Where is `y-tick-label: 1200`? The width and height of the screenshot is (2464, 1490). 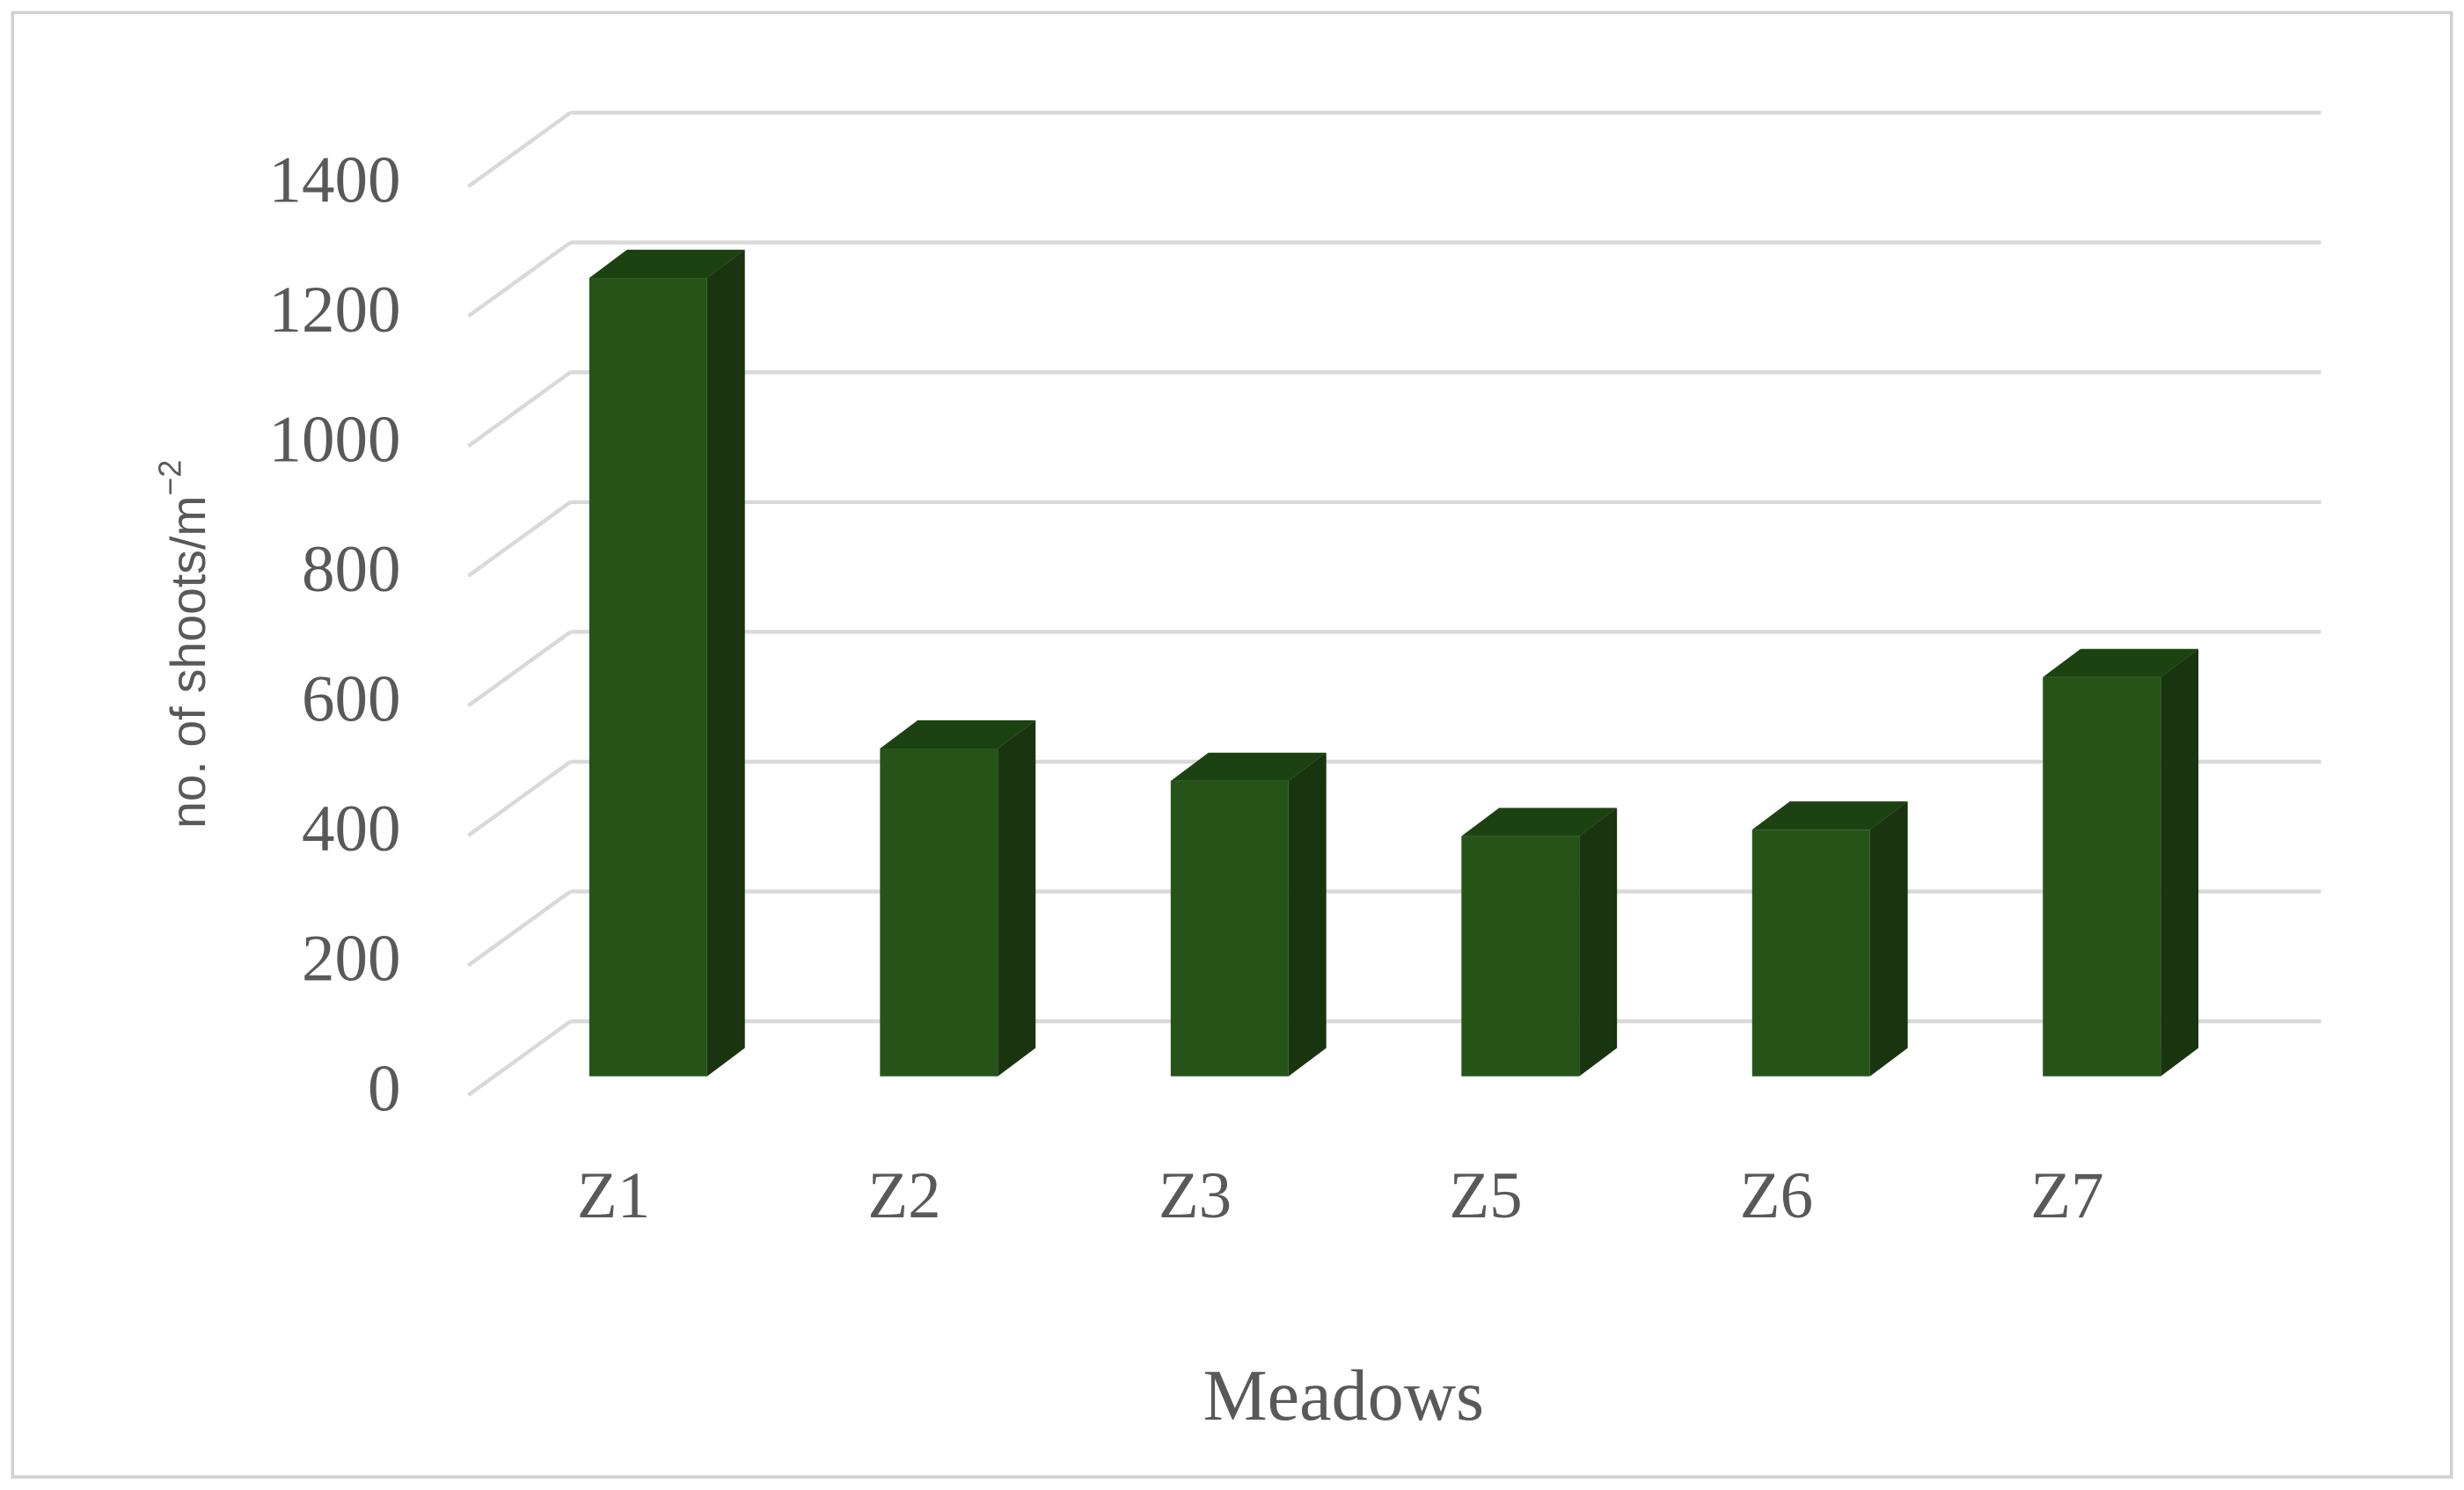 y-tick-label: 1200 is located at coordinates (334, 310).